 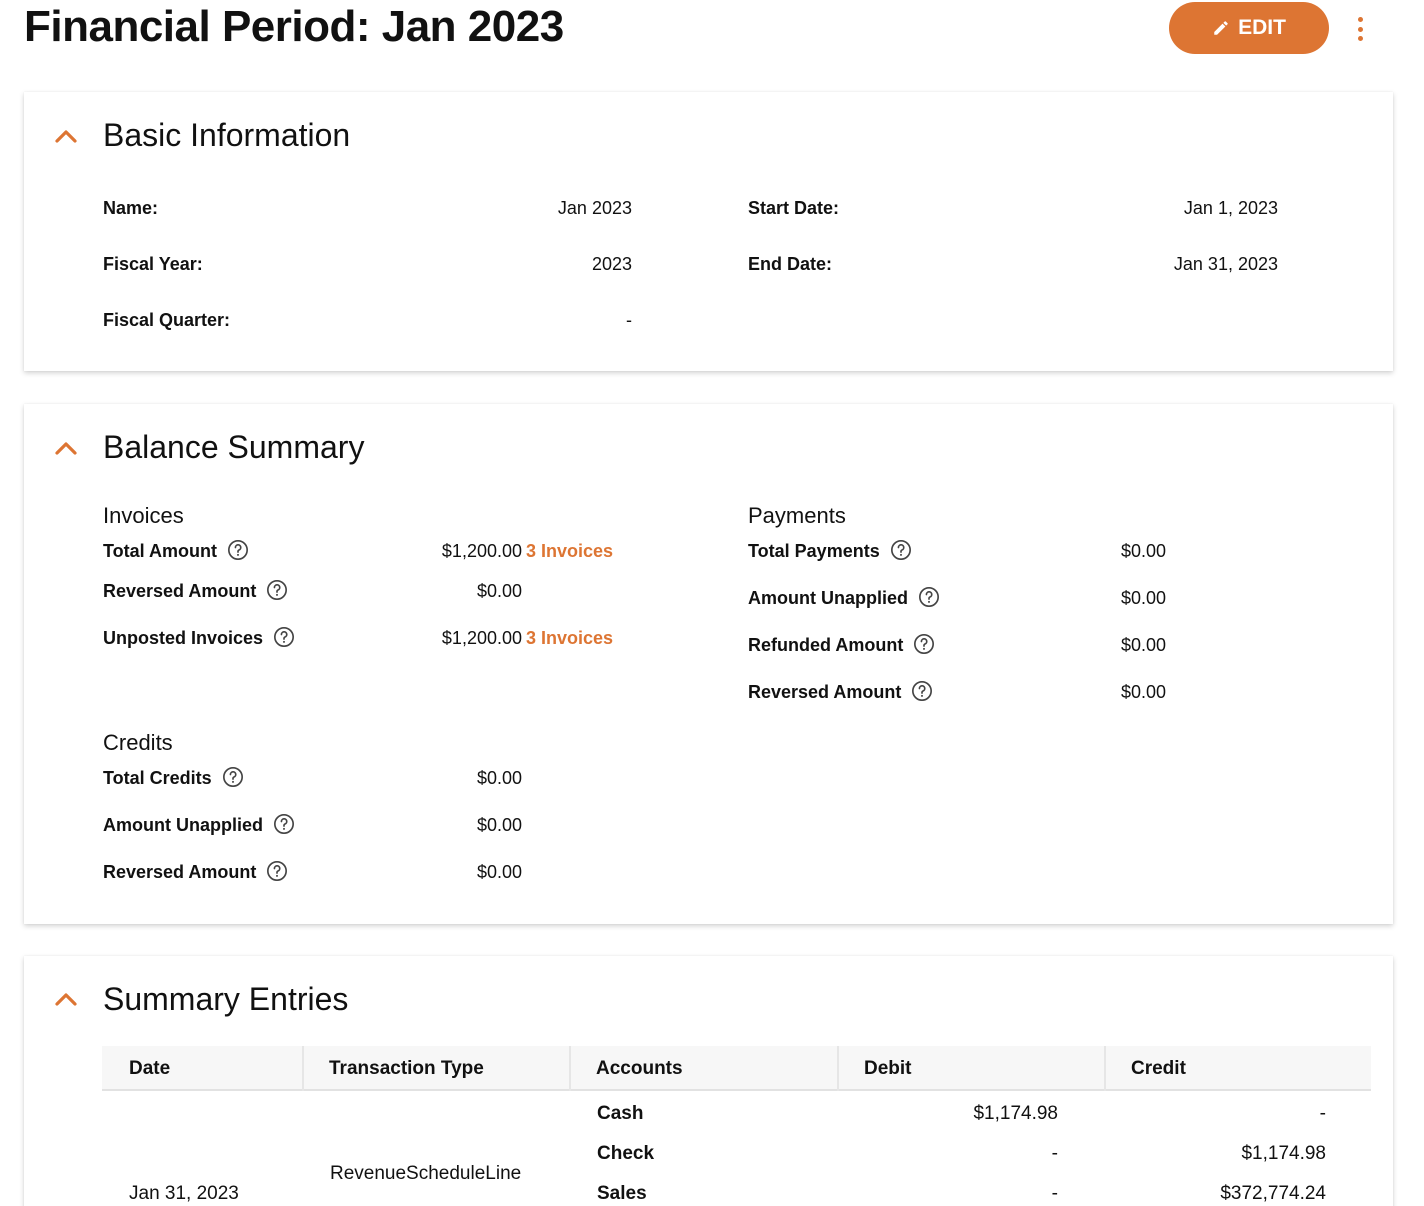 What do you see at coordinates (620, 1113) in the screenshot?
I see `account-link-cash: Cash` at bounding box center [620, 1113].